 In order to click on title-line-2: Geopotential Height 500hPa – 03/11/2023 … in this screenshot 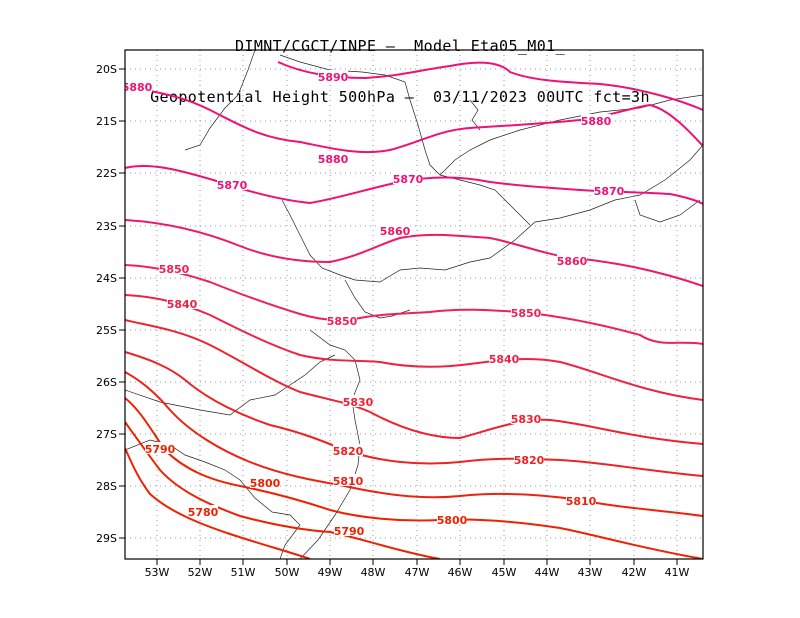, I will do `click(400, 97)`.